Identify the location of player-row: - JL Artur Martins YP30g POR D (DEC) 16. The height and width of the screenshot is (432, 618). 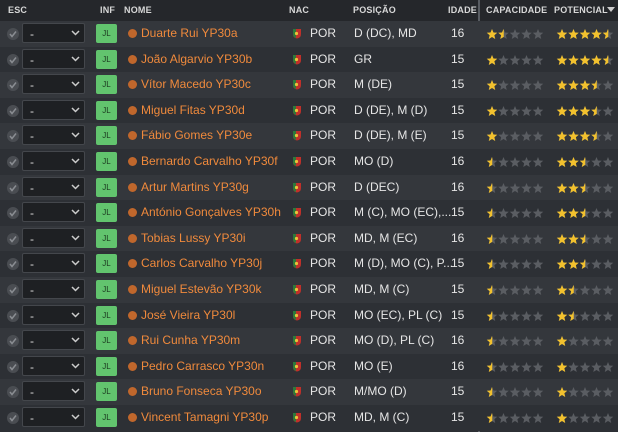
(309, 187).